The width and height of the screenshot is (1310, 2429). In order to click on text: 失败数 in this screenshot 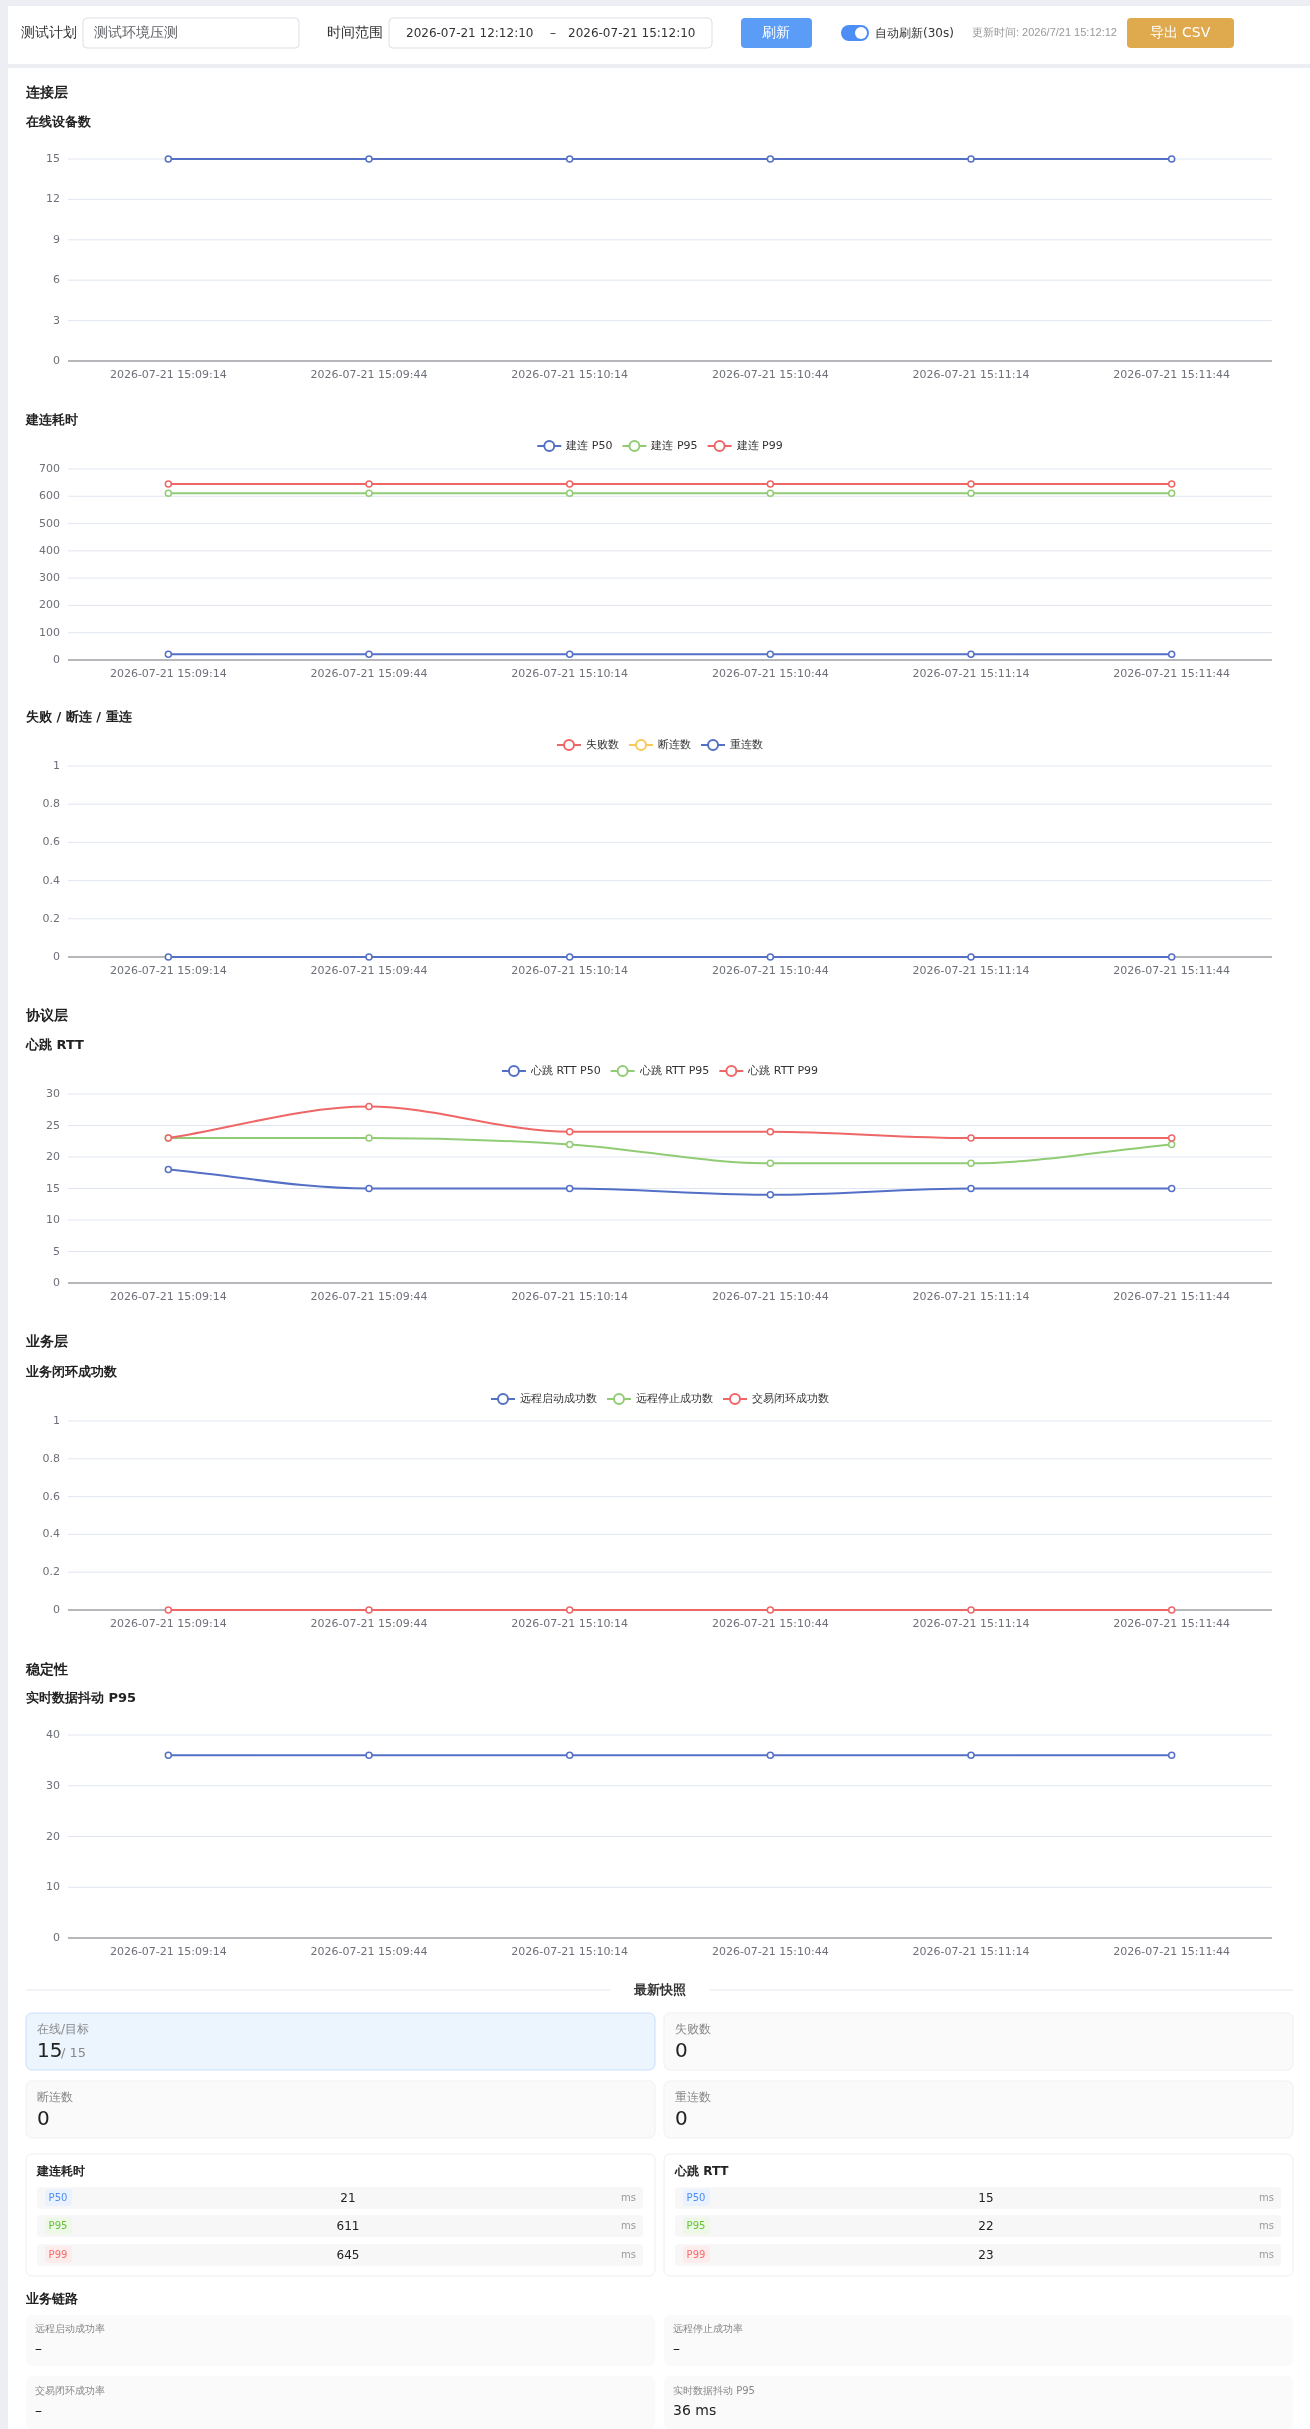, I will do `click(693, 2028)`.